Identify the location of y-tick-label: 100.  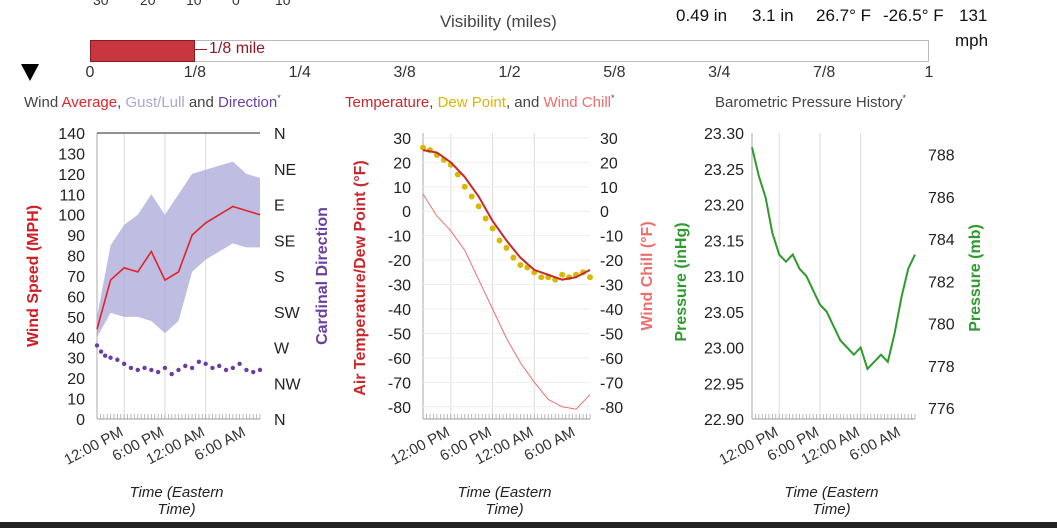
(71, 216).